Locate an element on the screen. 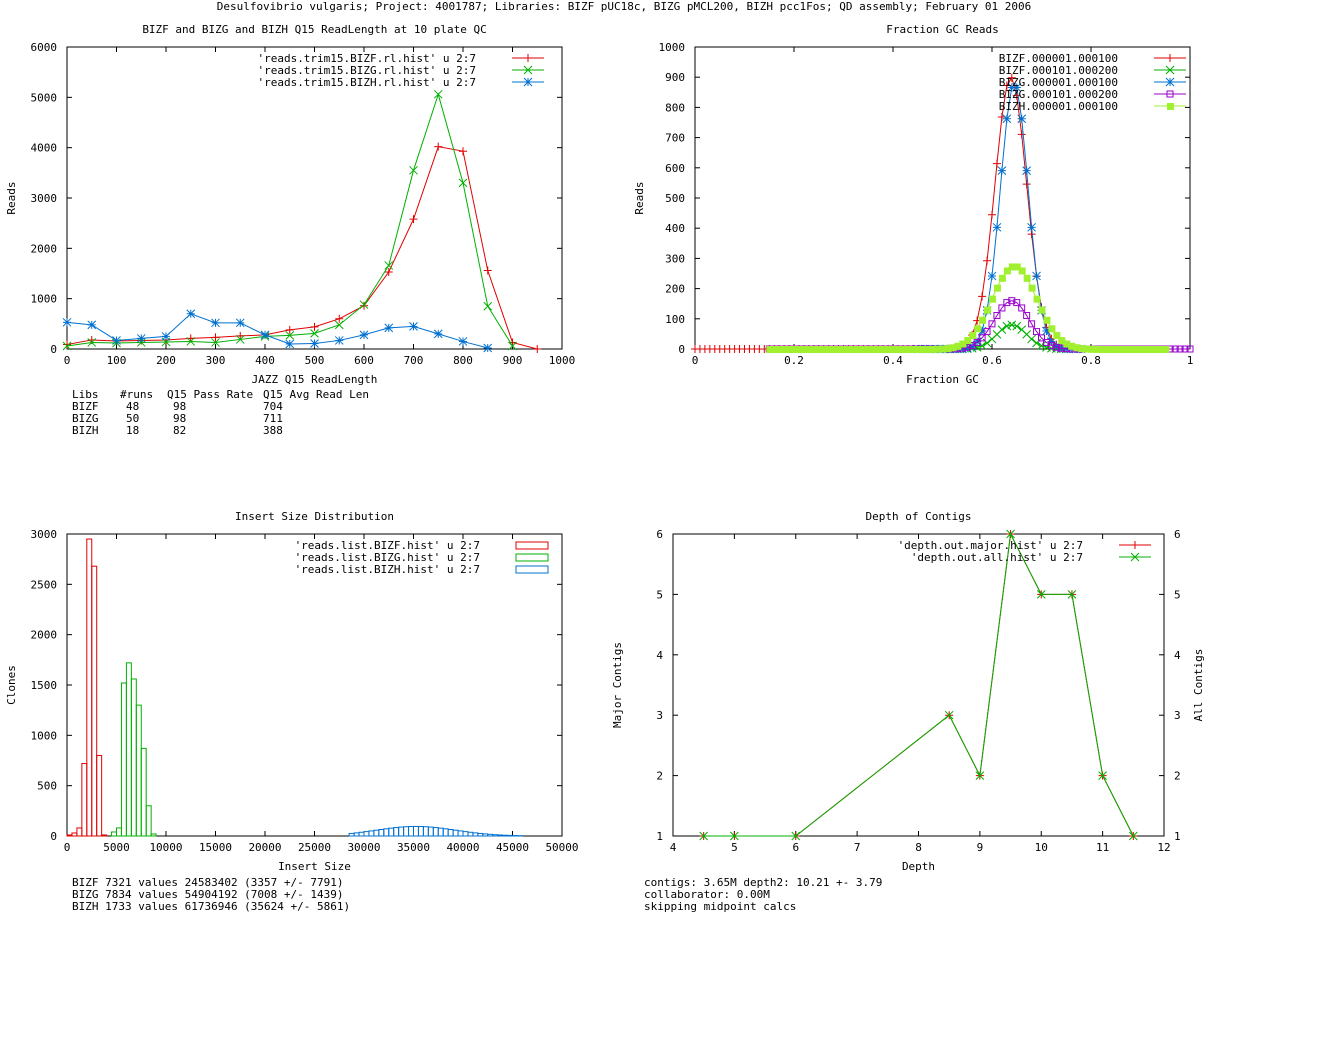 The width and height of the screenshot is (1344, 1060). y-tick-label: 800 is located at coordinates (675, 107).